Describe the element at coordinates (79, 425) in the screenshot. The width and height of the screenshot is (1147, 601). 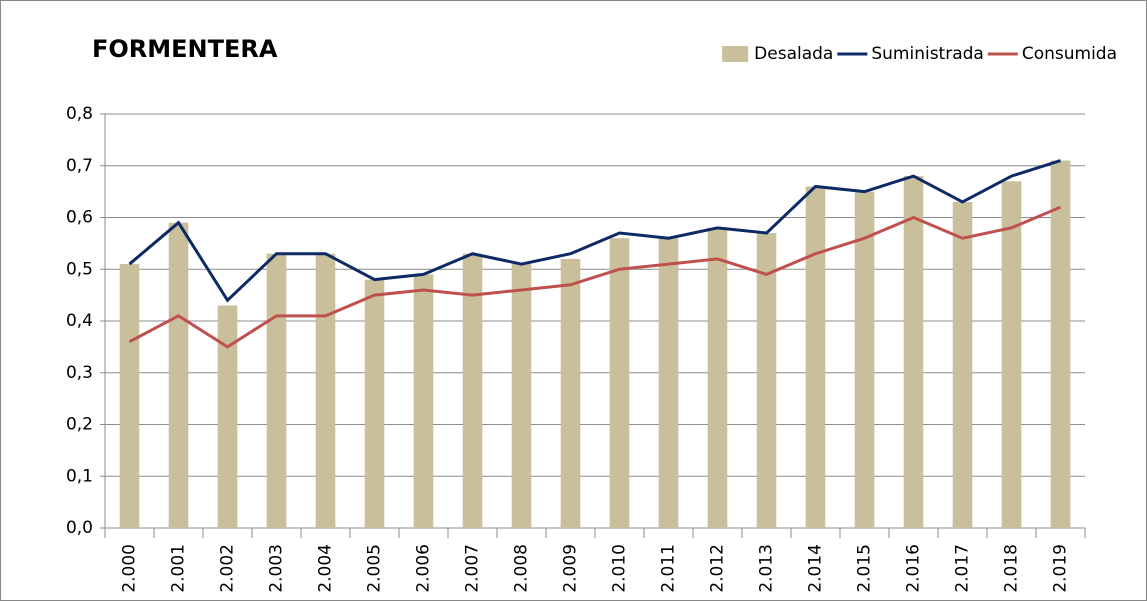
I see `y-tick-label: 0,2` at that location.